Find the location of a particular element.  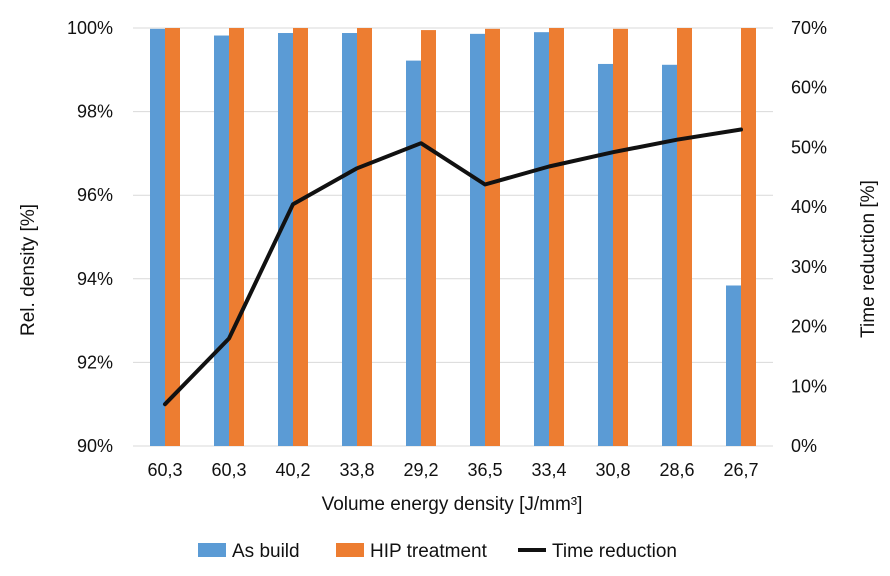

y2-tick-label: 30% is located at coordinates (809, 267).